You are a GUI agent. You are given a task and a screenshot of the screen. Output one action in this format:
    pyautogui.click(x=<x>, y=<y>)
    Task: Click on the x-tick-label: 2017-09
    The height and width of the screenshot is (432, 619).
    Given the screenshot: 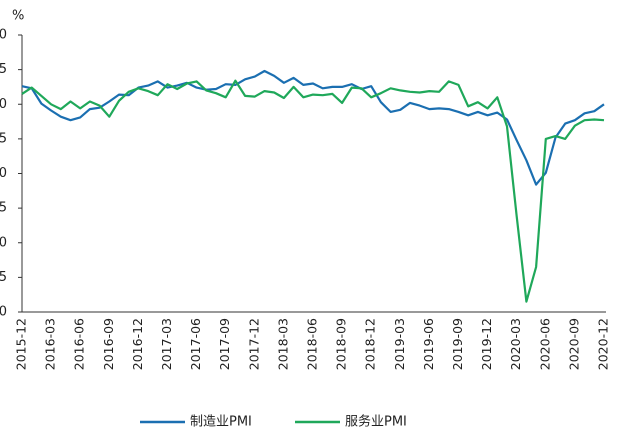 What is the action you would take?
    pyautogui.click(x=224, y=344)
    